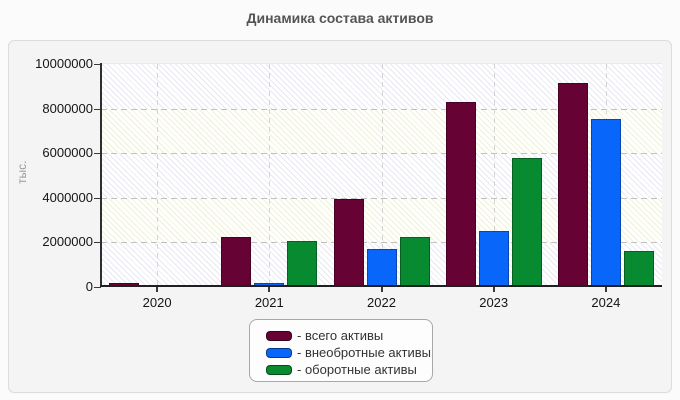 The height and width of the screenshot is (400, 680). What do you see at coordinates (605, 202) in the screenshot?
I see `bar-non-current-assets-2024` at bounding box center [605, 202].